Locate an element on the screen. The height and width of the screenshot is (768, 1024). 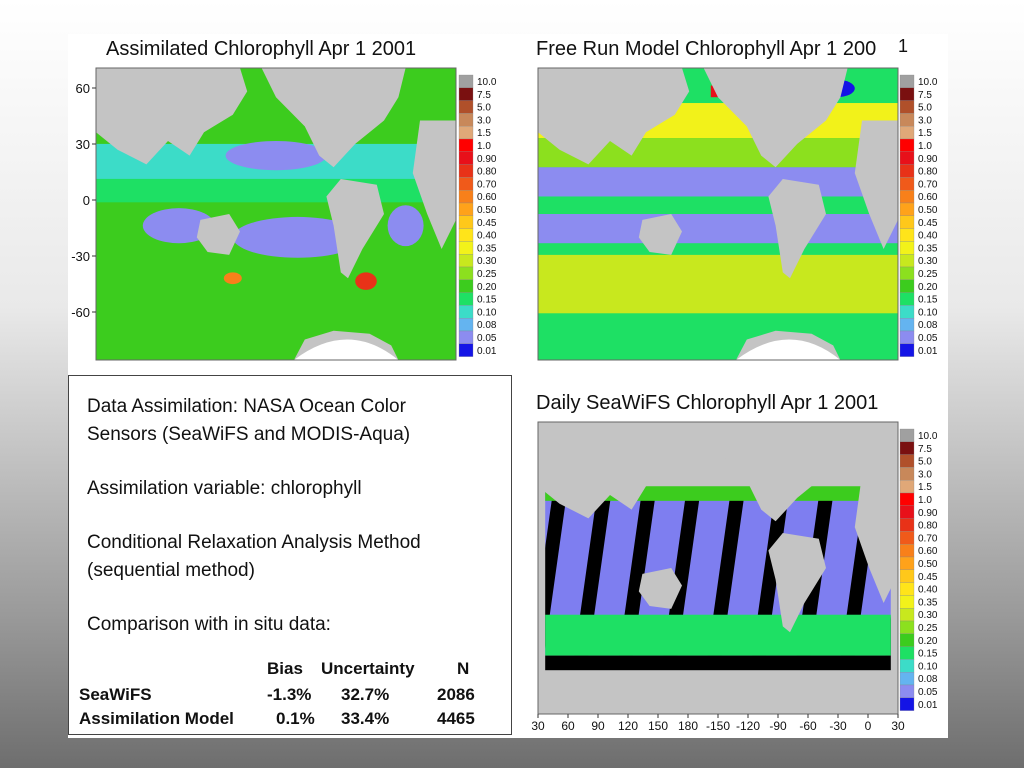
longitude-tick-label: -60 is located at coordinates (808, 726).